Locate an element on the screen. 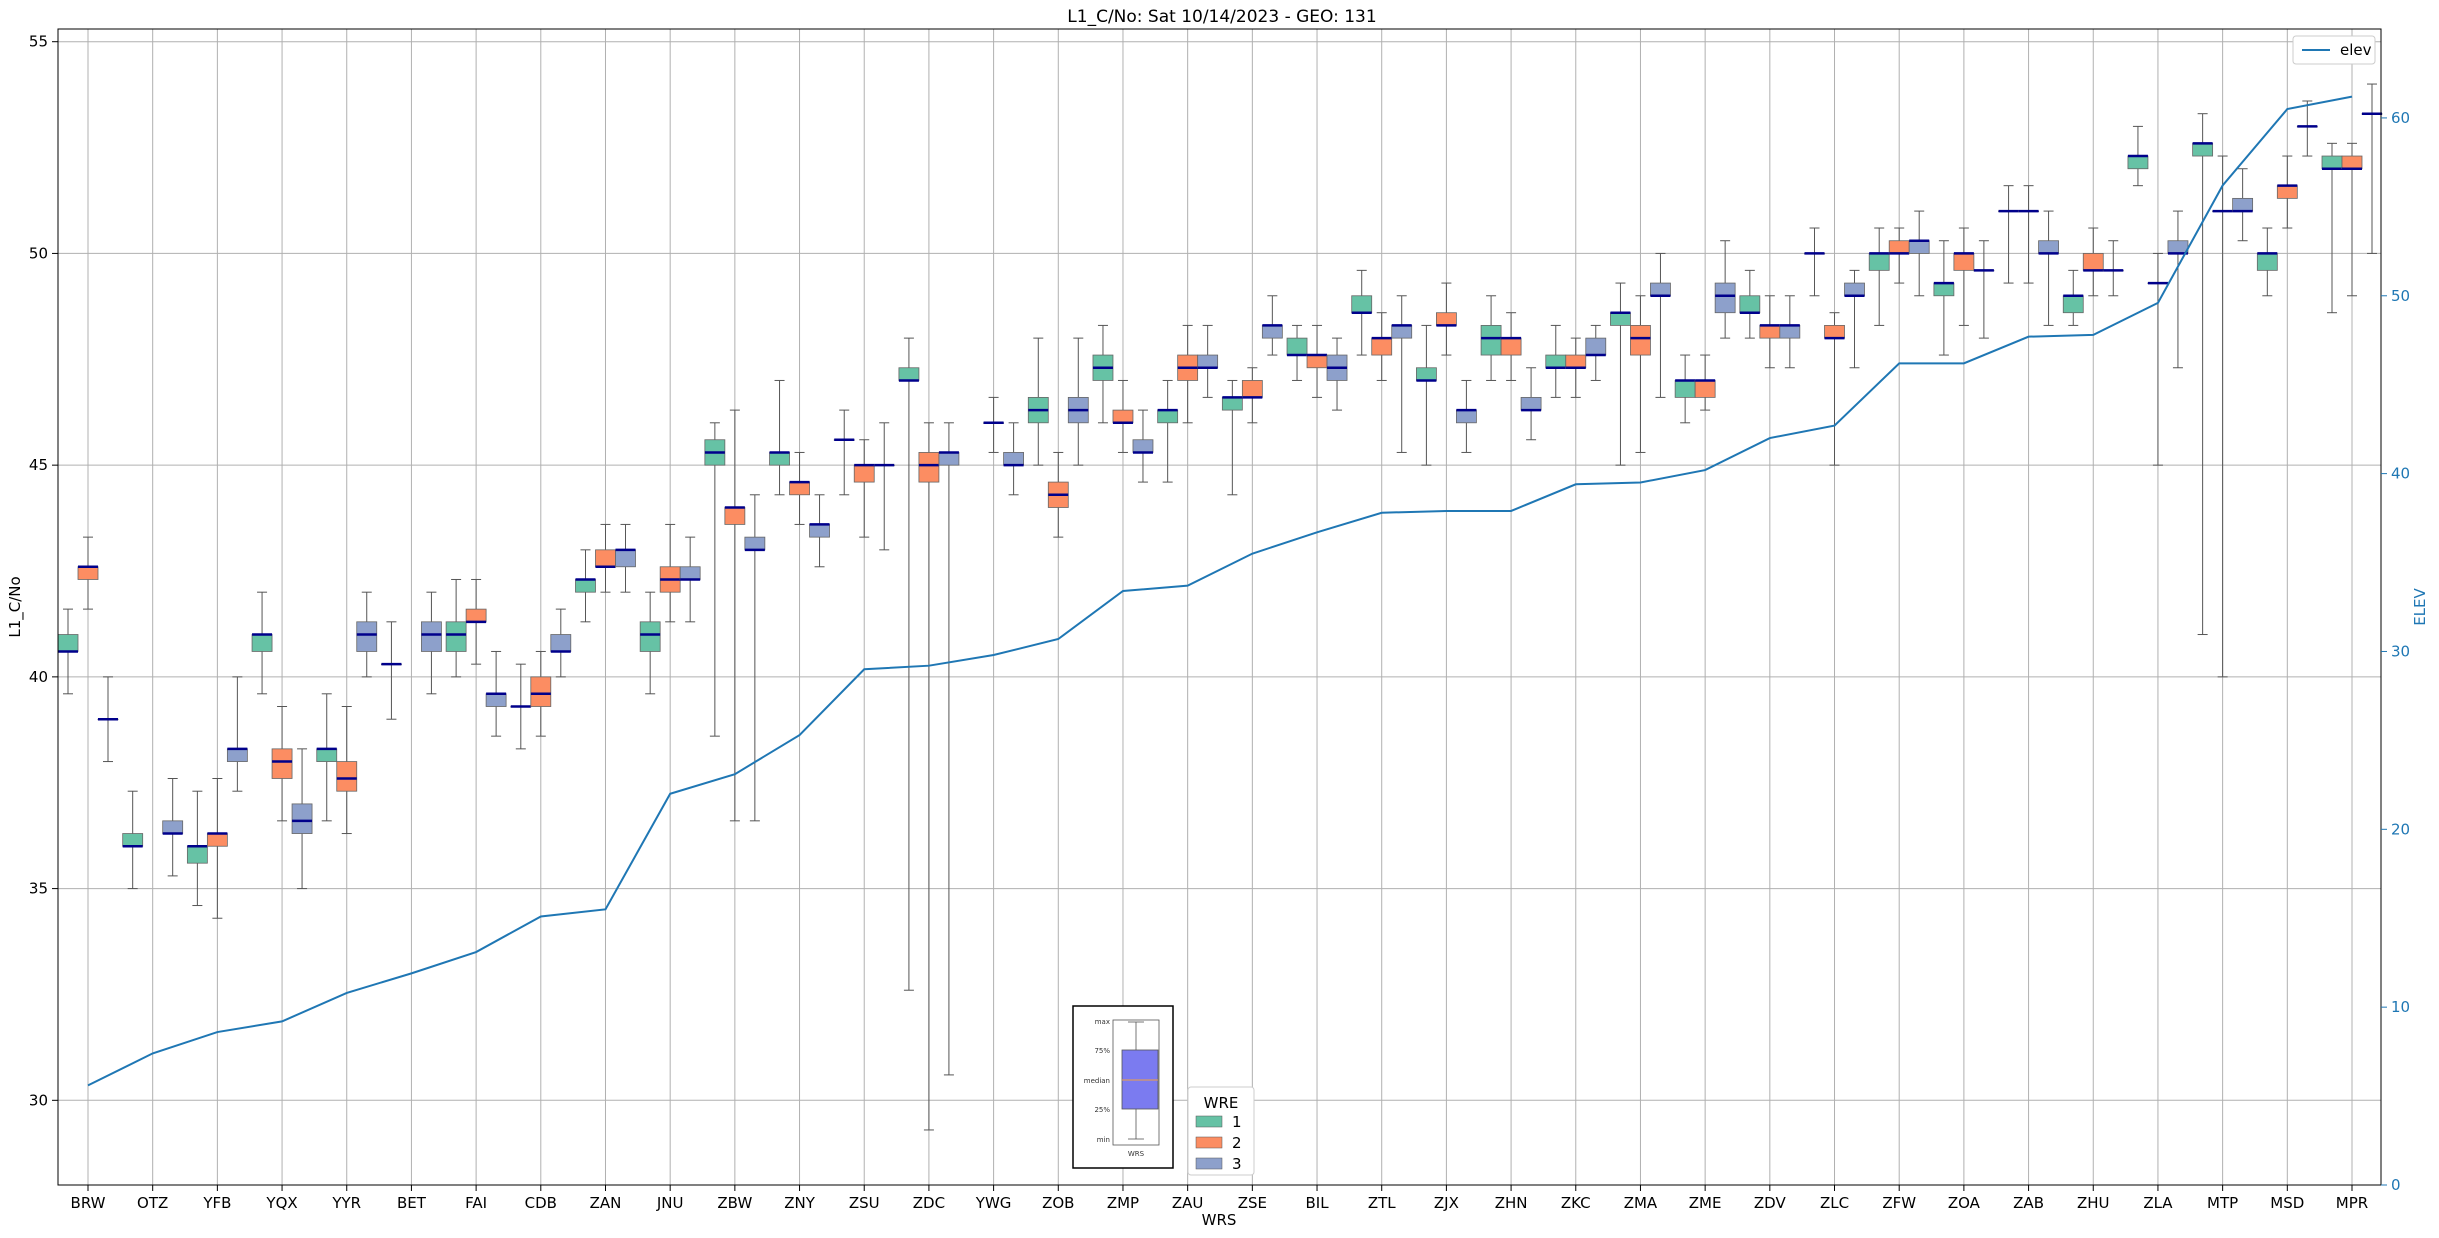 The height and width of the screenshot is (1238, 2439). box-zlc-wre2 is located at coordinates (1834, 389).